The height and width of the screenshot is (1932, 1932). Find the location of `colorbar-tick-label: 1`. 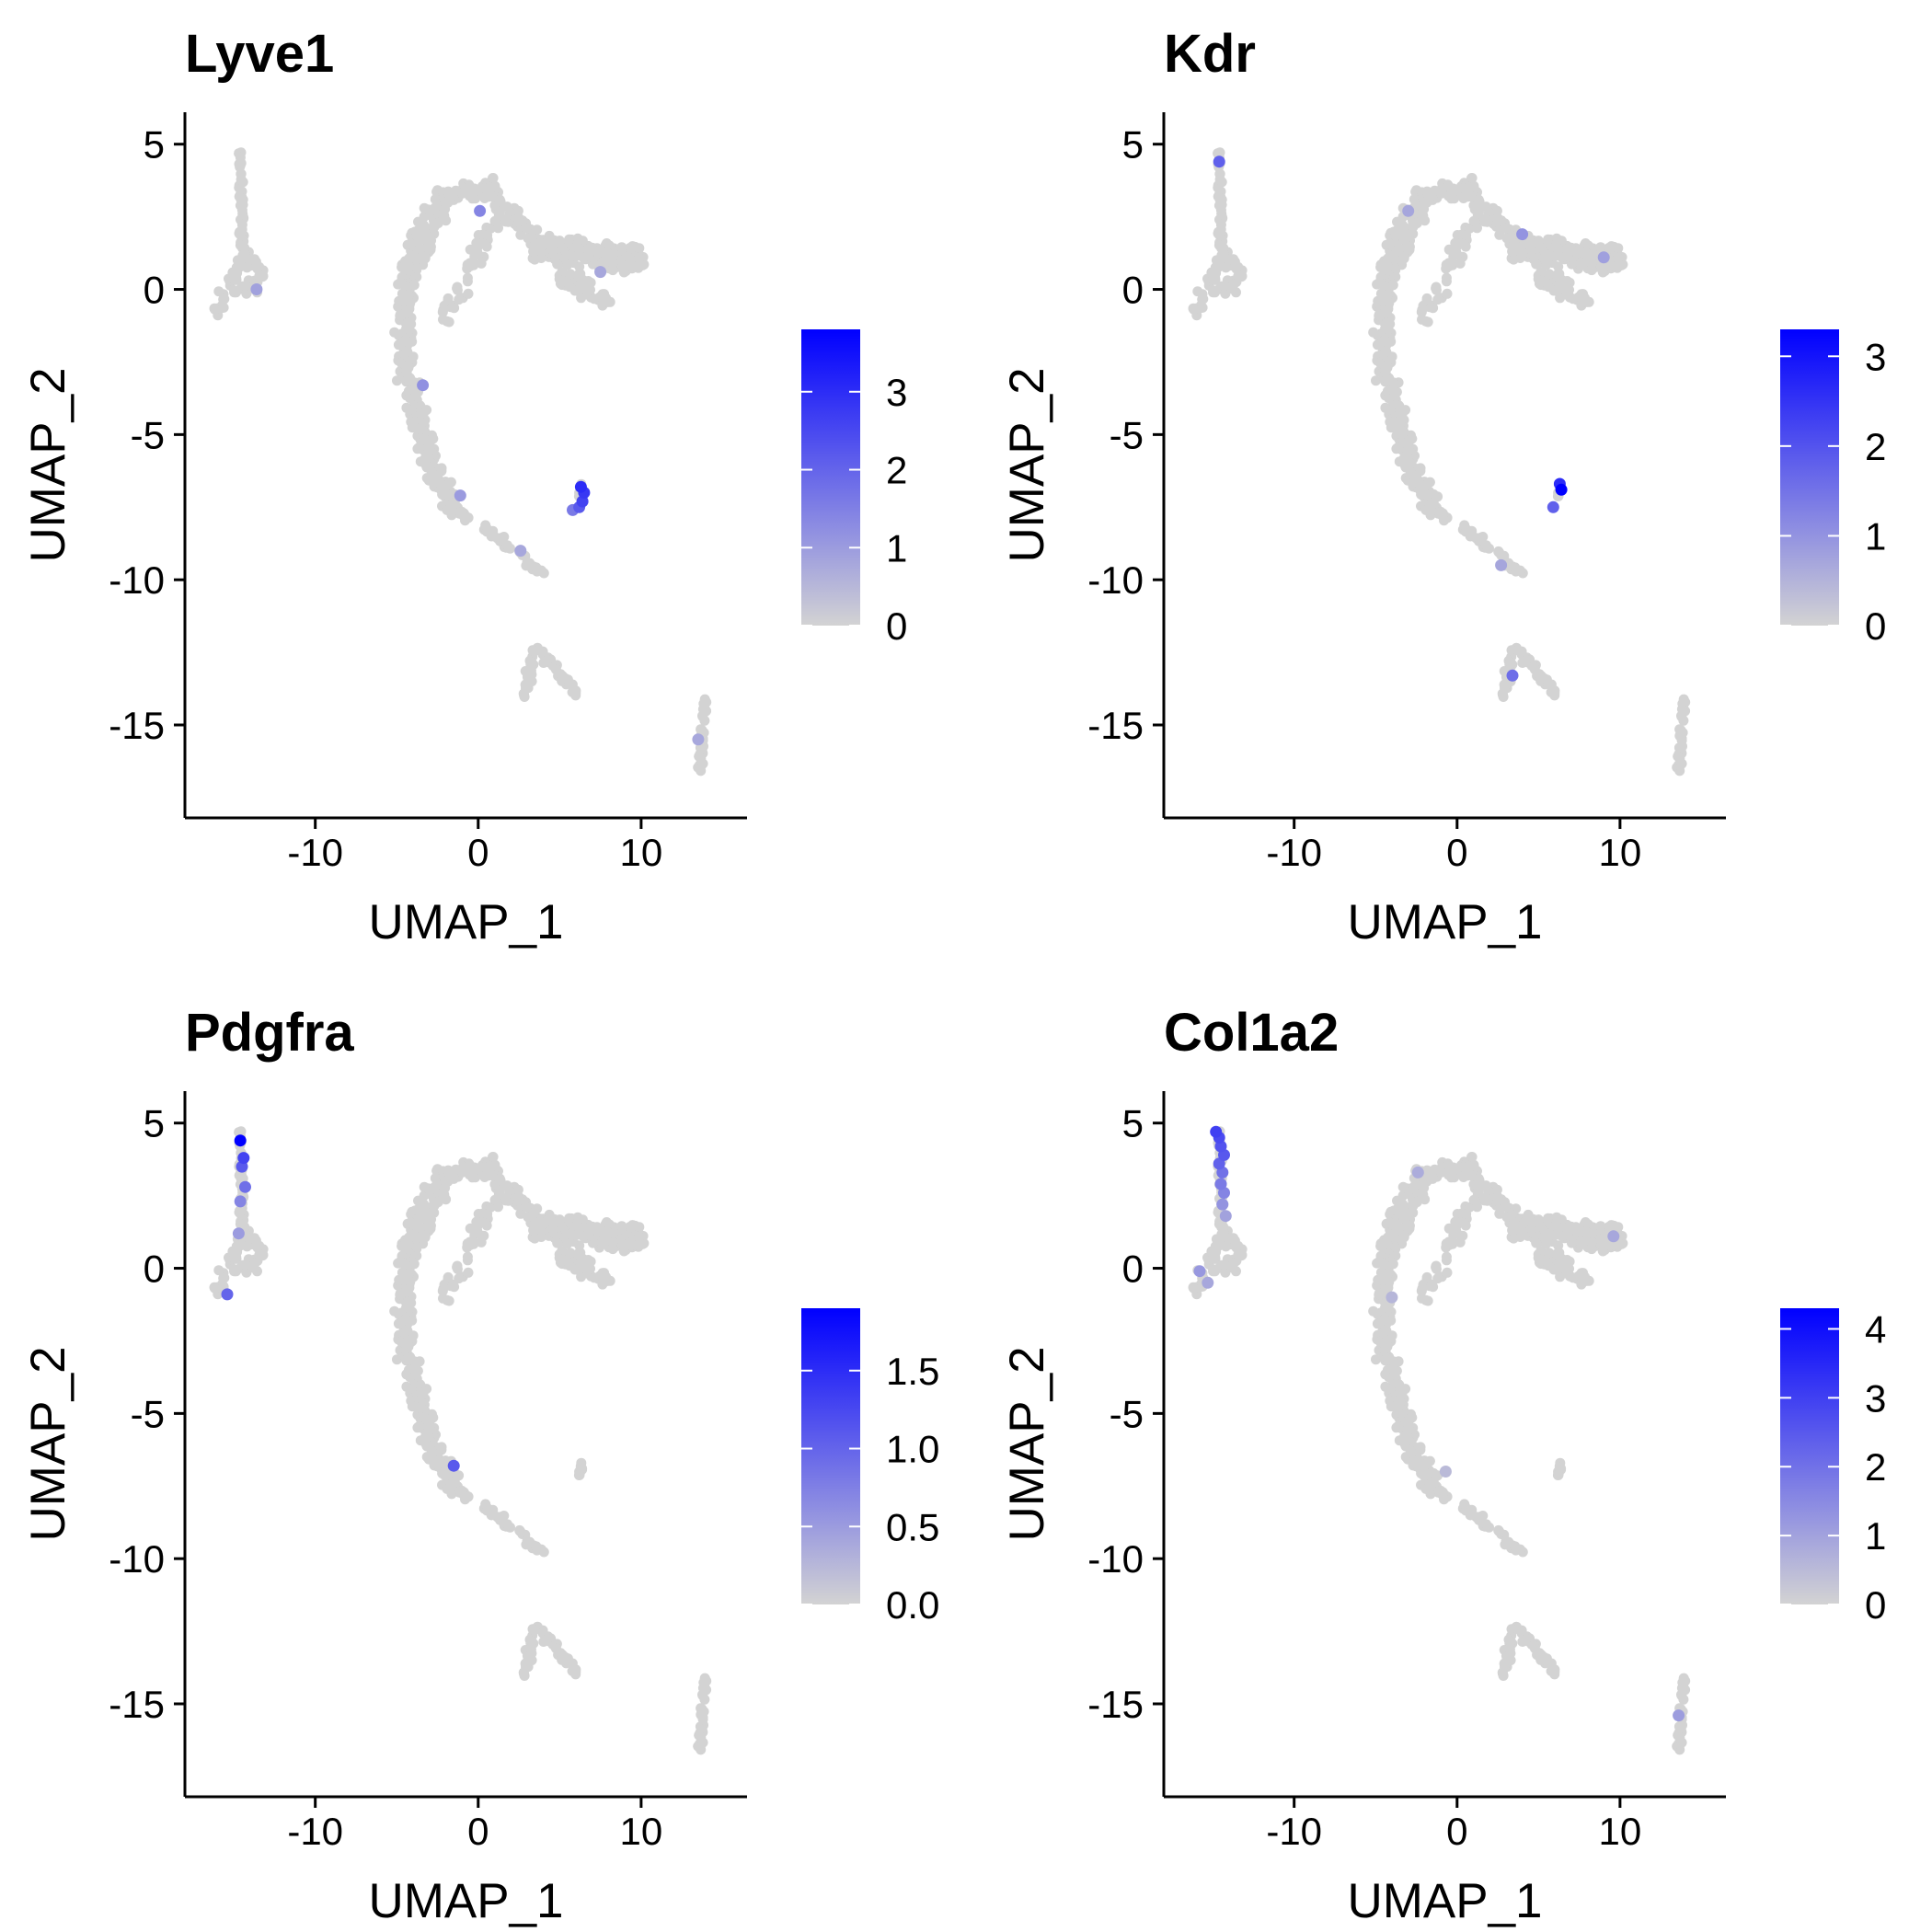

colorbar-tick-label: 1 is located at coordinates (1875, 1536).